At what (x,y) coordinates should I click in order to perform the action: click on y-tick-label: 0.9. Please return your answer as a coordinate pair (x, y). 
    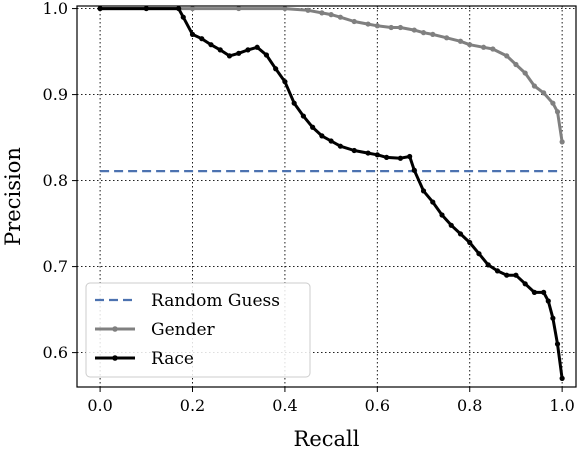
    Looking at the image, I should click on (55, 94).